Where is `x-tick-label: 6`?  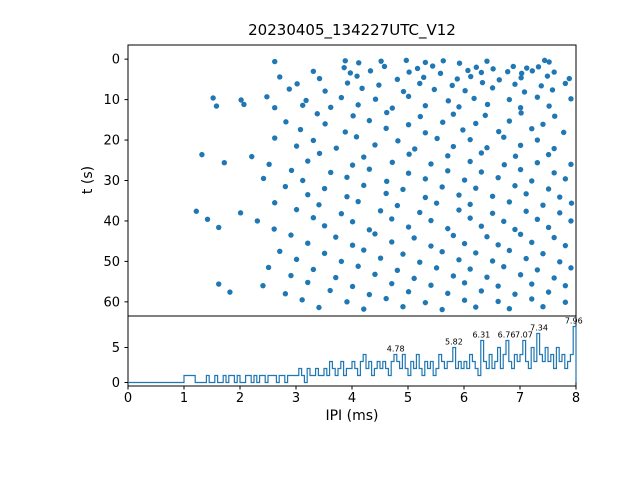
x-tick-label: 6 is located at coordinates (464, 398).